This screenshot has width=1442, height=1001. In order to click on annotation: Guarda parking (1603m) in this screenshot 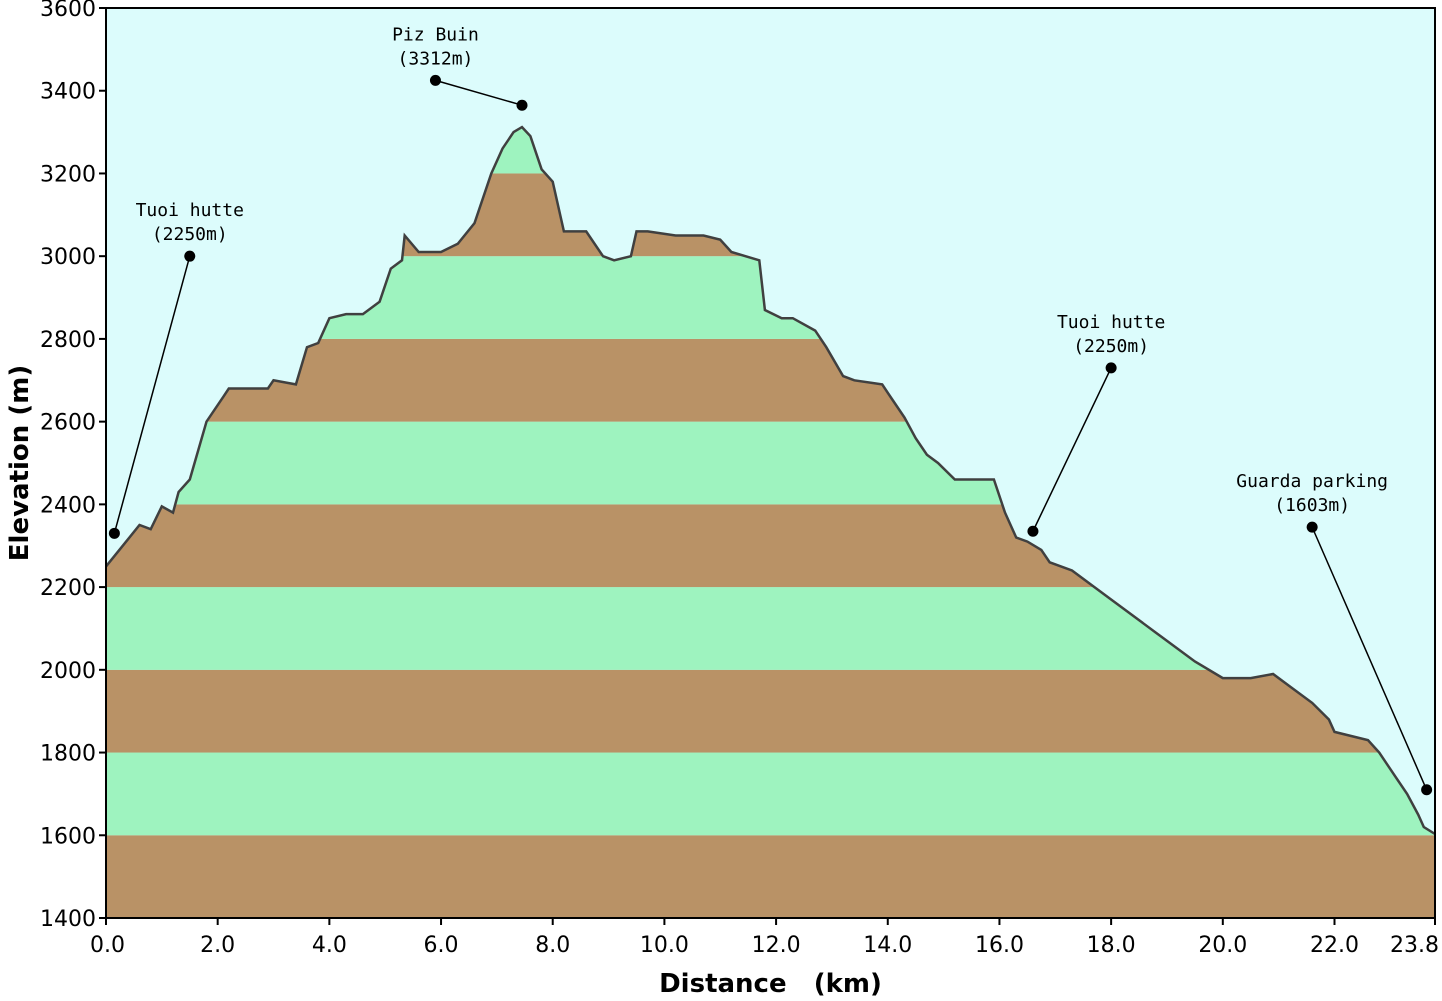, I will do `click(1334, 633)`.